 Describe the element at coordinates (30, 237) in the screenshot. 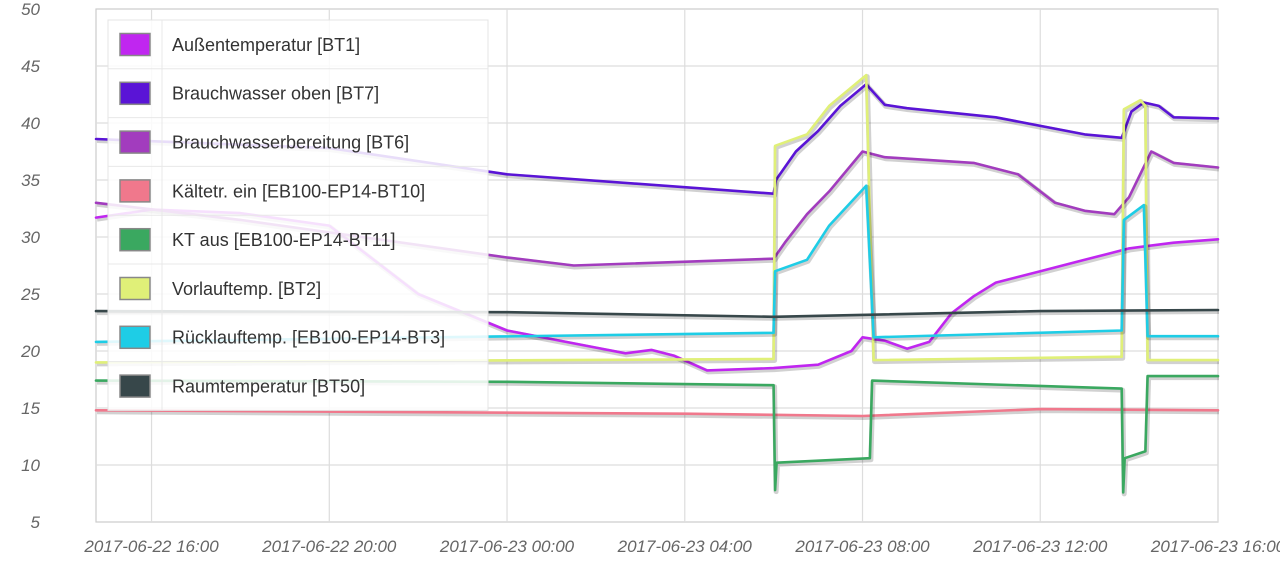

I see `y-tick-label: 30` at that location.